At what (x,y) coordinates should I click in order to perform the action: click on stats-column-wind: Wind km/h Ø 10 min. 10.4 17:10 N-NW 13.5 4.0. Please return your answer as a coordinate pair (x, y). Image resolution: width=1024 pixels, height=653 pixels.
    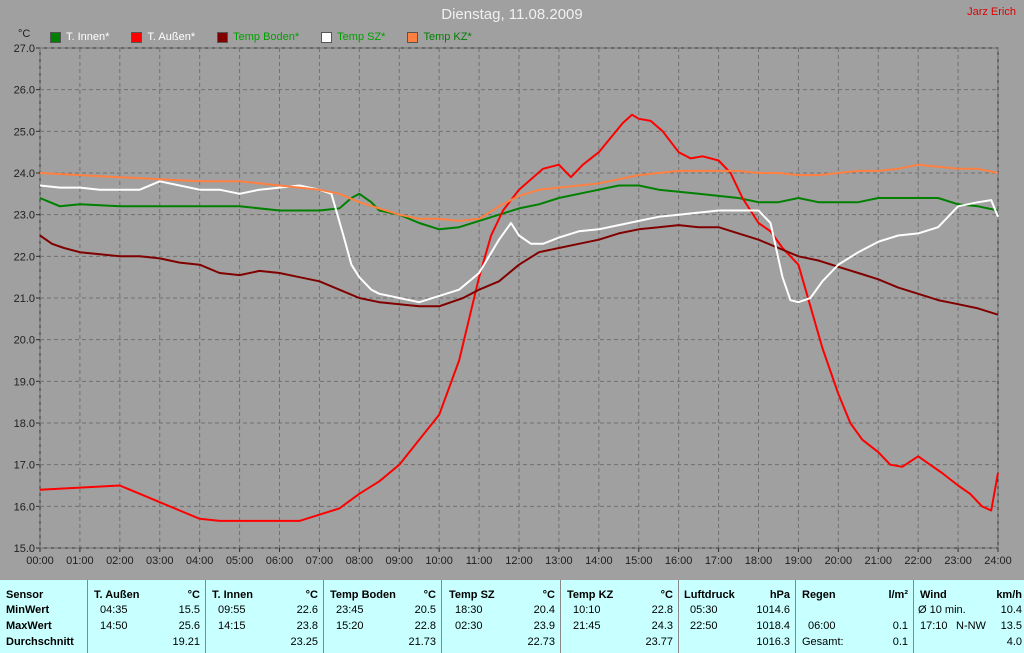
    Looking at the image, I should click on (969, 616).